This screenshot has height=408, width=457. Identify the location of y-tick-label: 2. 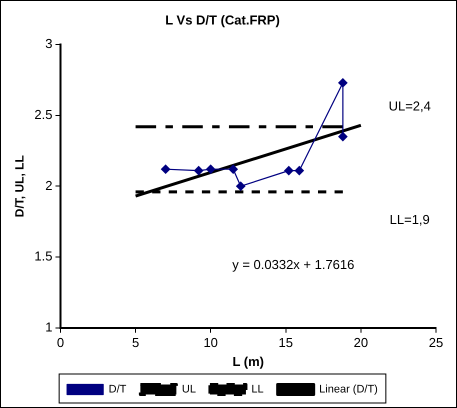
(48, 185).